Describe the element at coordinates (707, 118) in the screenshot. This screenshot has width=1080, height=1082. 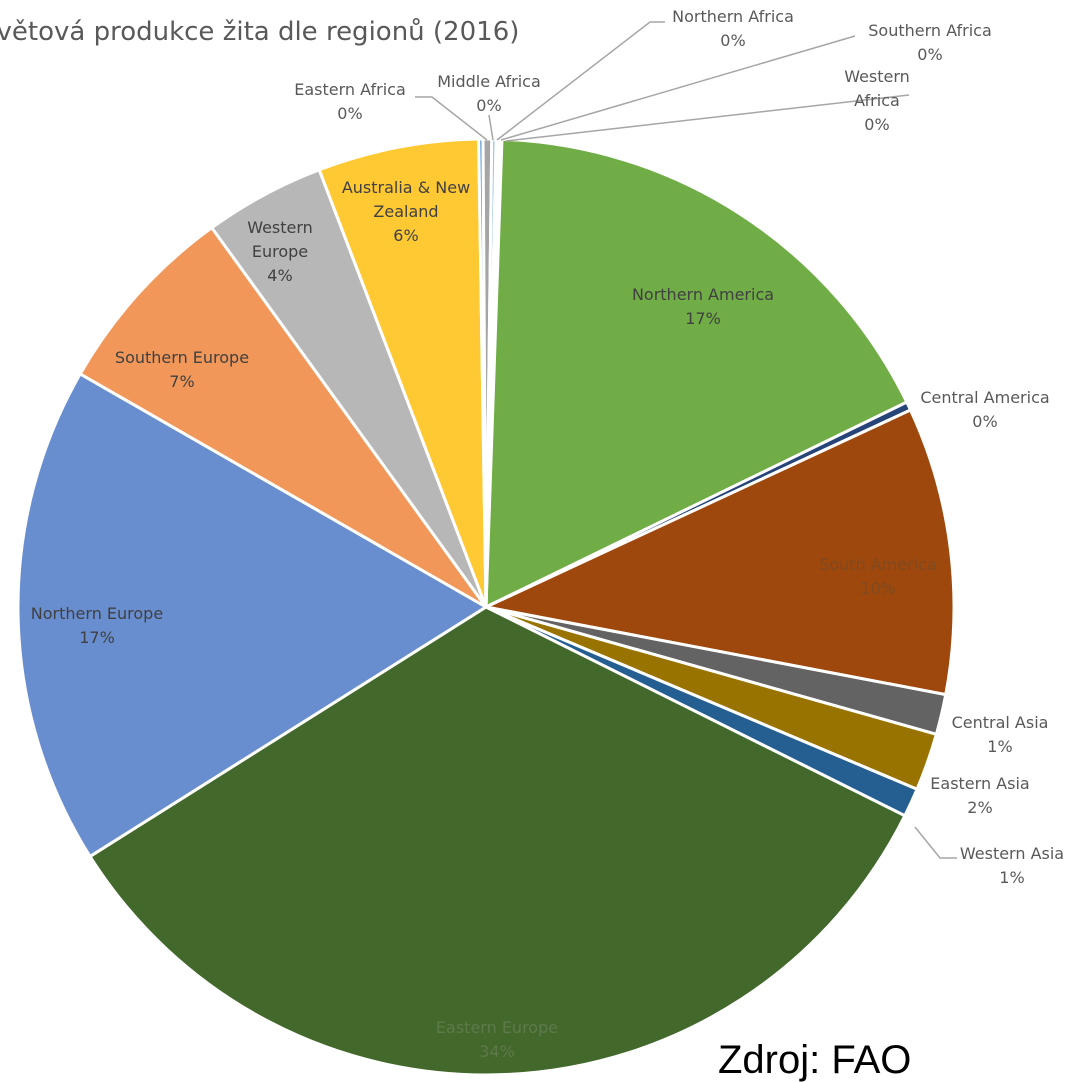
I see `leader-line-western-africa` at that location.